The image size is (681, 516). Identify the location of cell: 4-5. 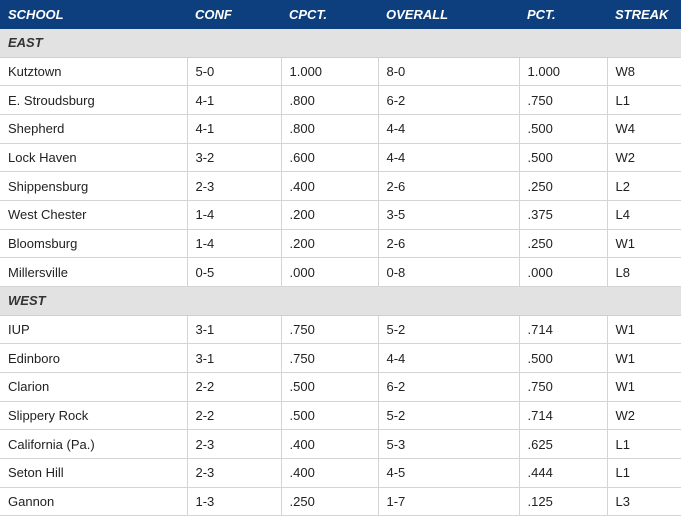
(449, 473).